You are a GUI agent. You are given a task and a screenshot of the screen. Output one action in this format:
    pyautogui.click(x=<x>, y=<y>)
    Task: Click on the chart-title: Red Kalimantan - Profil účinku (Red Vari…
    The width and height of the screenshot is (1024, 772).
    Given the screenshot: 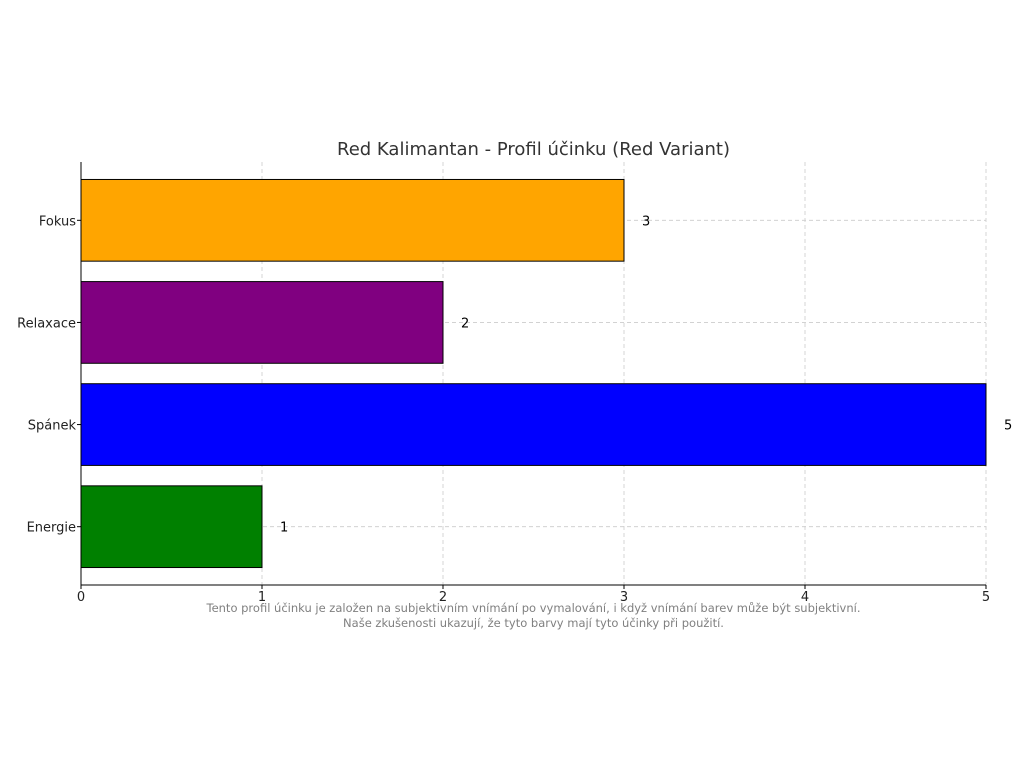 What is the action you would take?
    pyautogui.click(x=533, y=149)
    